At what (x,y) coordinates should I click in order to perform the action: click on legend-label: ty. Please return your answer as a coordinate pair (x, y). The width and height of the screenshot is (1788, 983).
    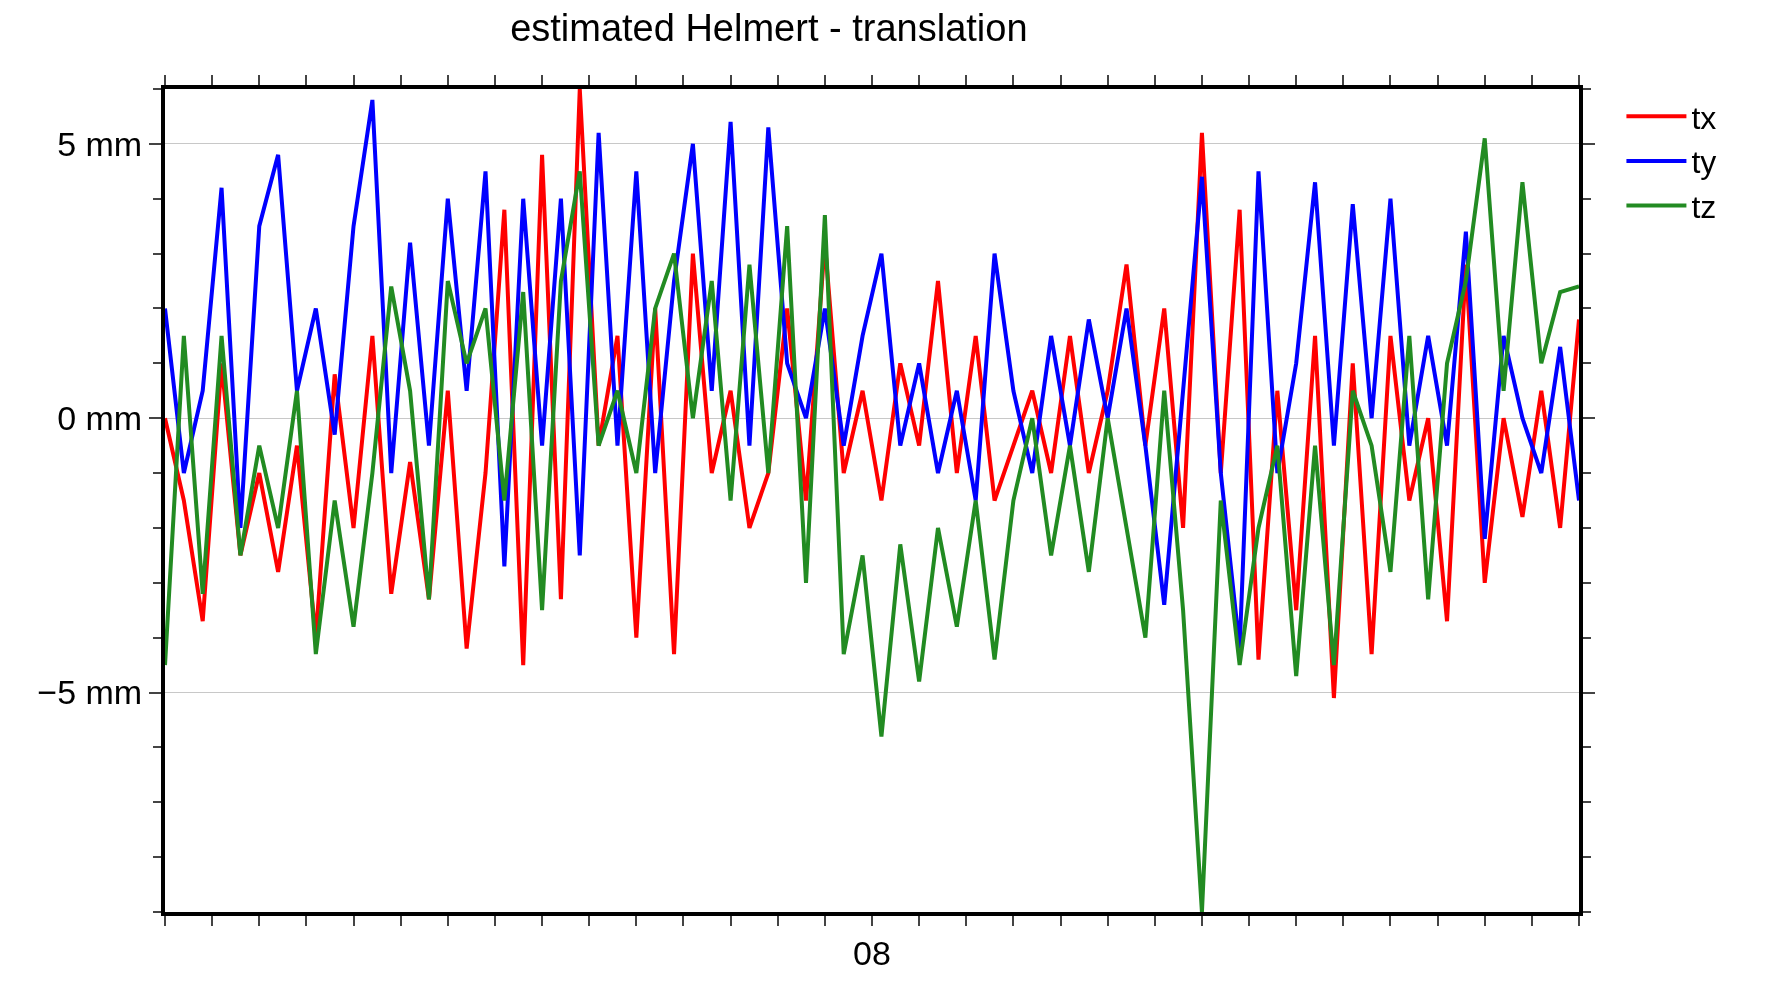
    Looking at the image, I should click on (1704, 162).